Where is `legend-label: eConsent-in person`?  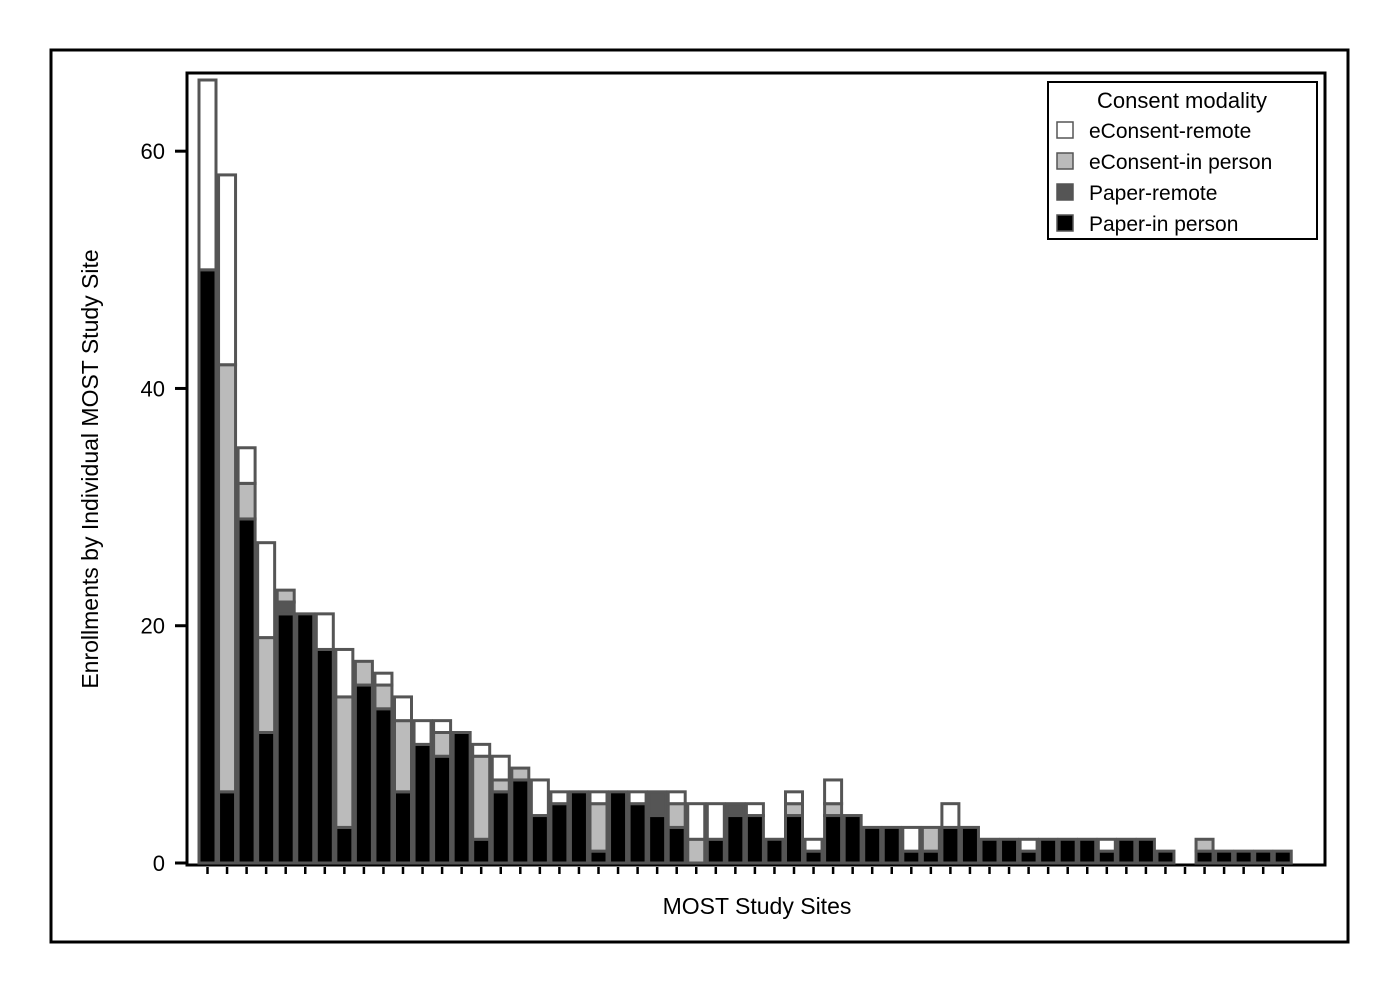 legend-label: eConsent-in person is located at coordinates (1180, 162).